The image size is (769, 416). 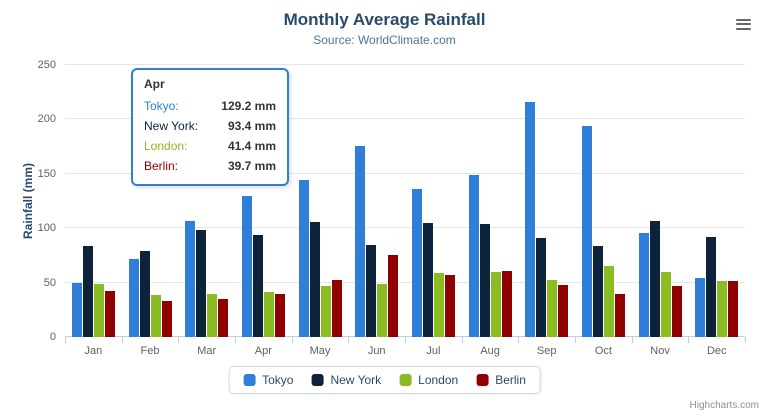 I want to click on hamburger-icon, so click(x=743, y=24).